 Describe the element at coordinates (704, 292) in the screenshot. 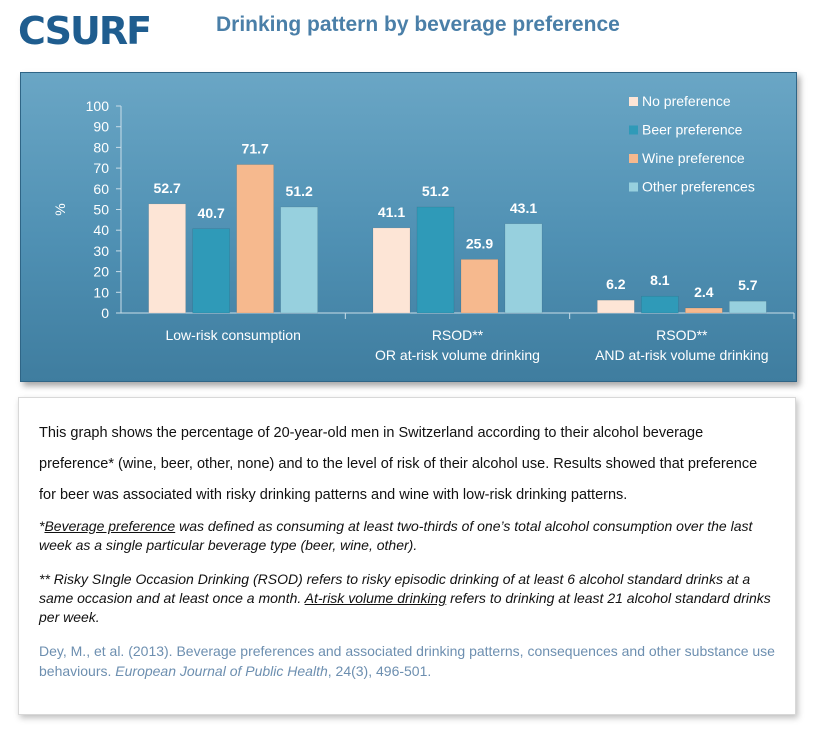

I see `data-label: 2.4` at that location.